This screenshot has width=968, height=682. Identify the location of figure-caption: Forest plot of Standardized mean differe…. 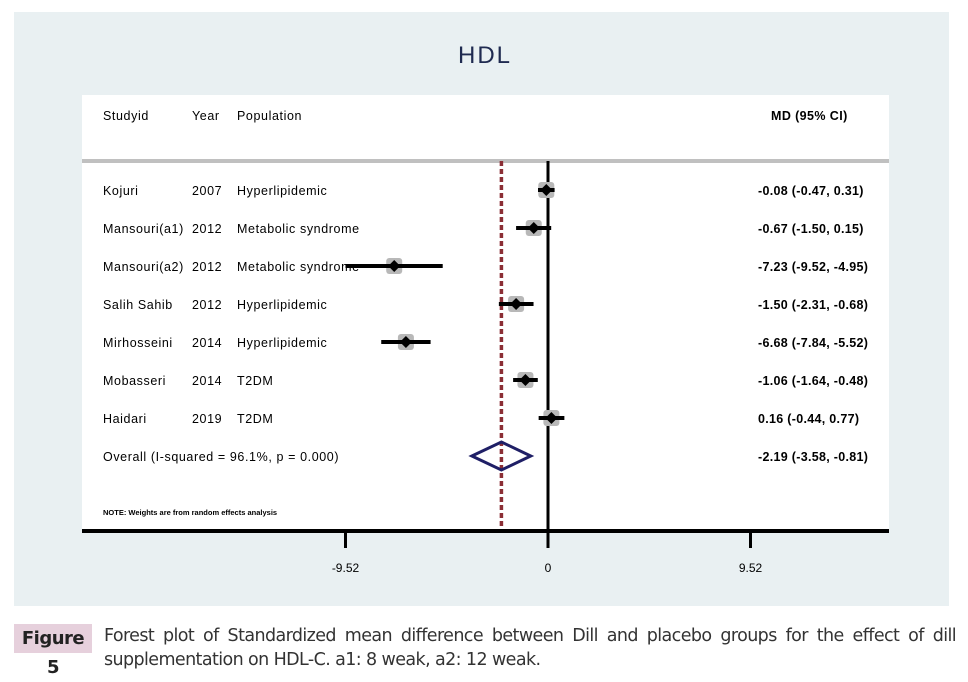
(530, 648).